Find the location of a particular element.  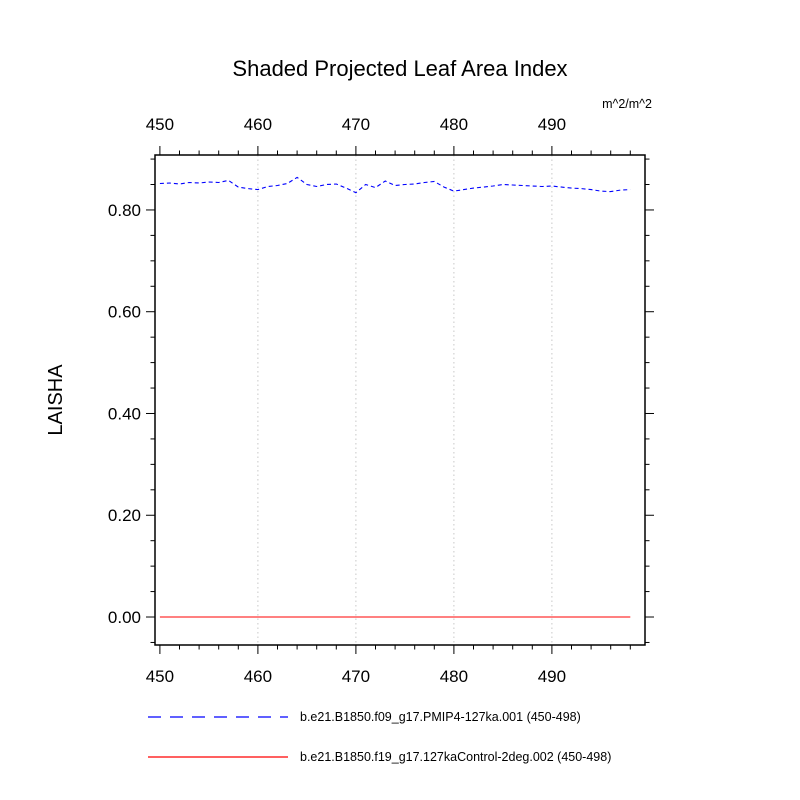

y-axis-tick-label: 0.20 is located at coordinates (124, 515).